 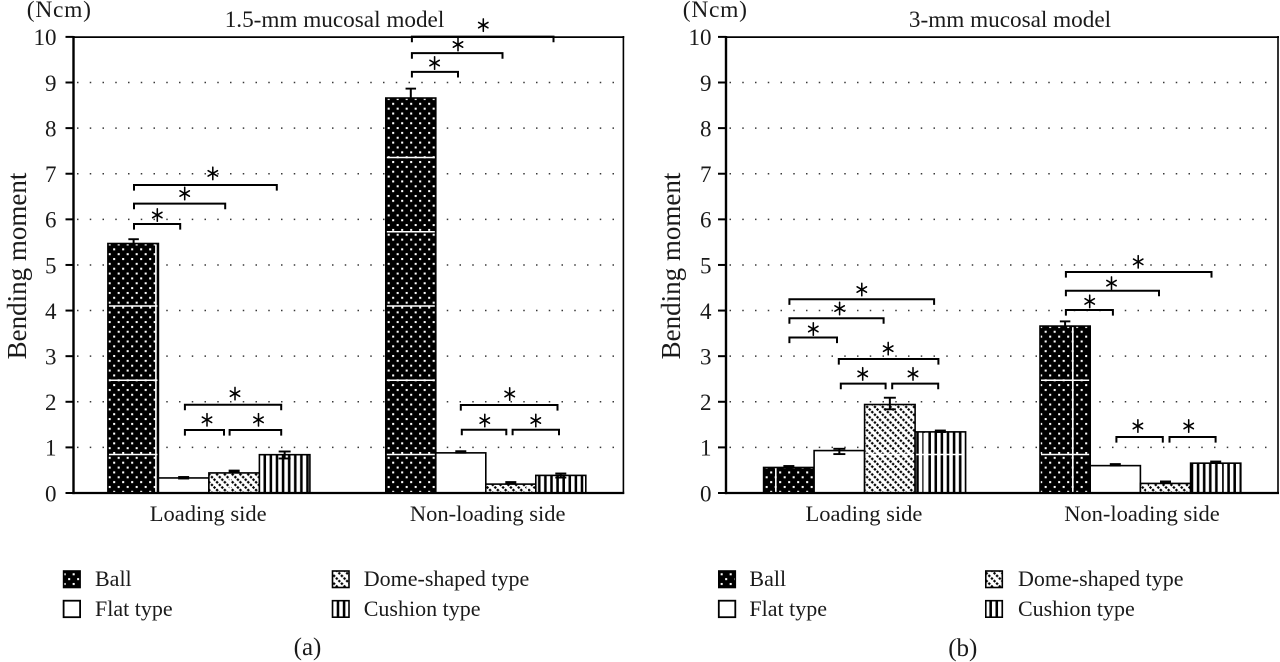 What do you see at coordinates (1010, 20) in the screenshot?
I see `svg-text: 3-mm mucosal model` at bounding box center [1010, 20].